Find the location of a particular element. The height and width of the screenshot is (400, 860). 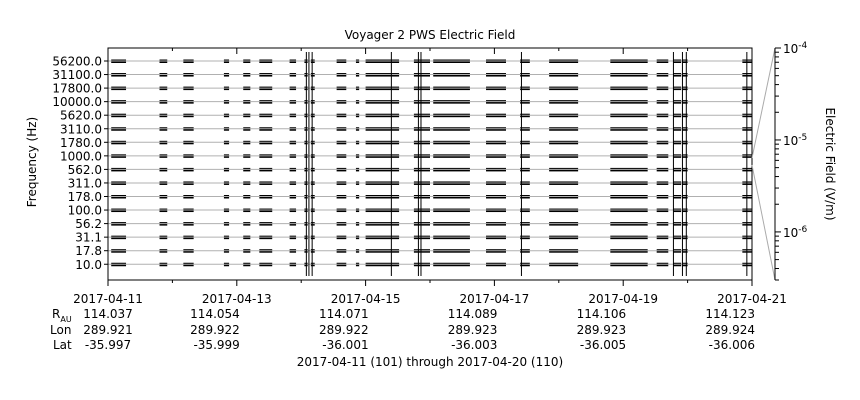

y-tick-label: 562.0 is located at coordinates (85, 170).